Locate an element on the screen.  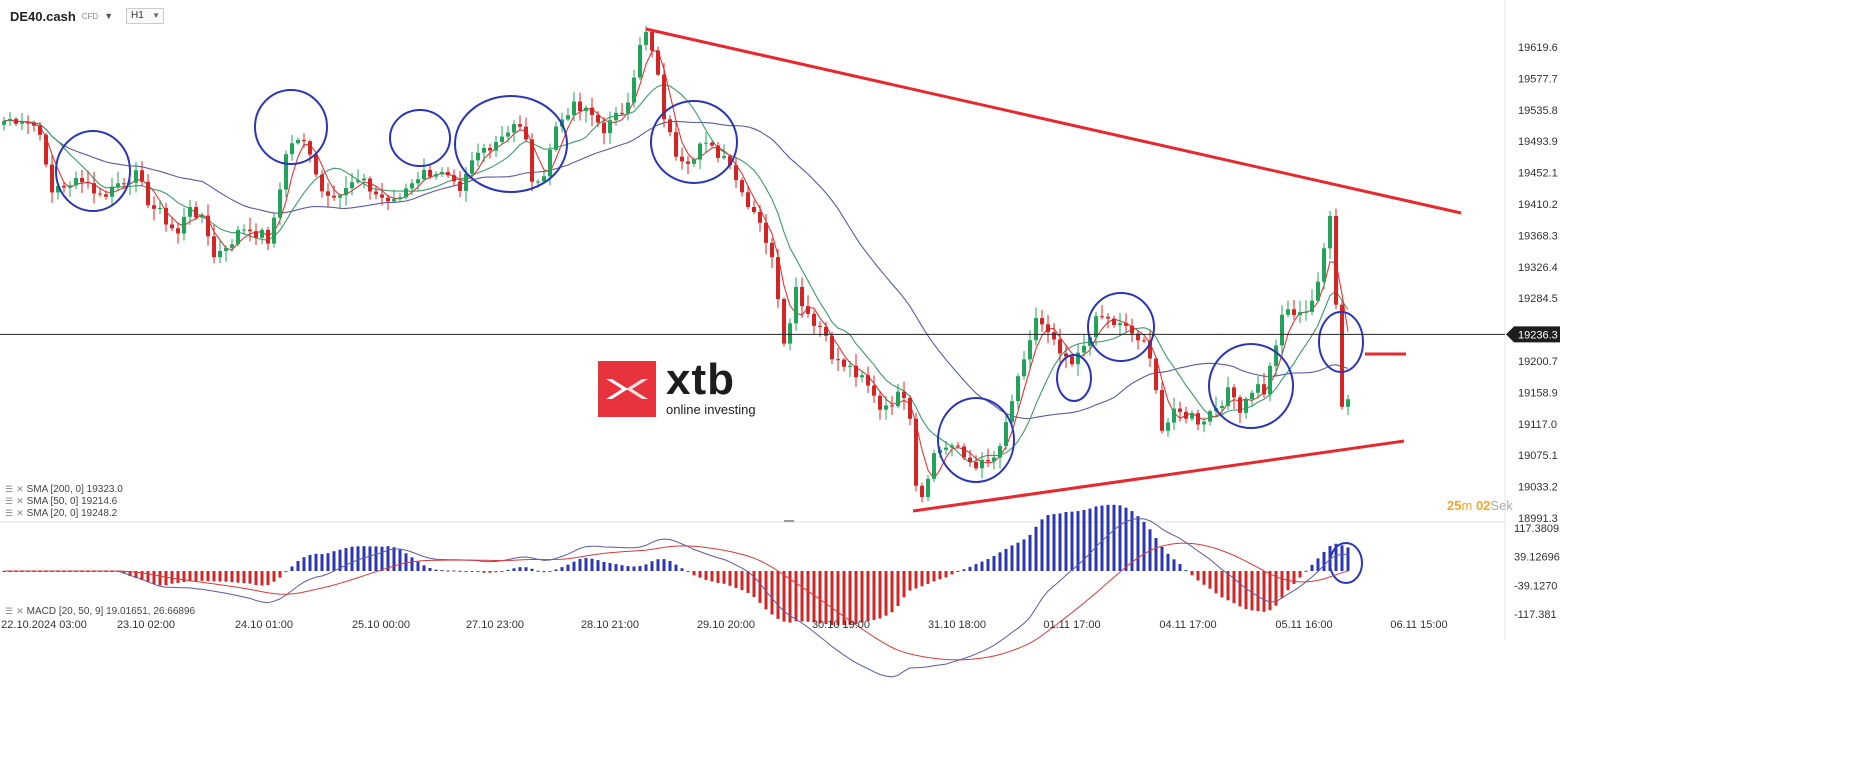
timeframe-dropdown-icon: ▼ is located at coordinates (156, 15).